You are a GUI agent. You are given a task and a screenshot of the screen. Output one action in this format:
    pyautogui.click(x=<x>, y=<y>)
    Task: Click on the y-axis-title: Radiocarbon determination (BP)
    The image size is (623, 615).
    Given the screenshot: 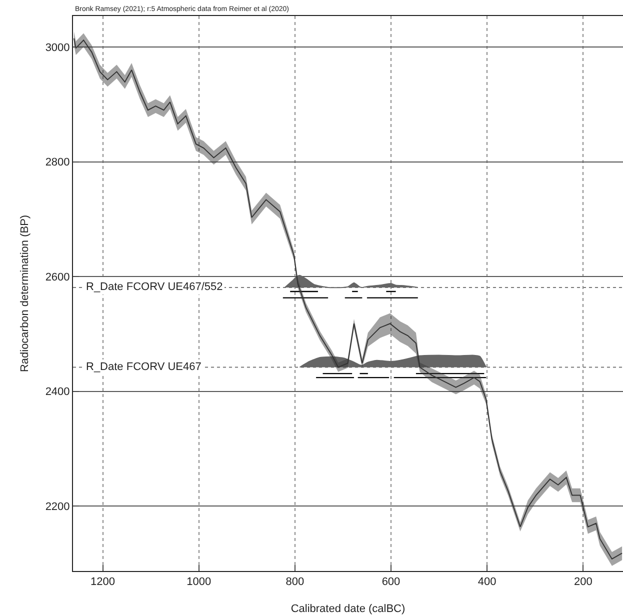 What is the action you would take?
    pyautogui.click(x=24, y=293)
    